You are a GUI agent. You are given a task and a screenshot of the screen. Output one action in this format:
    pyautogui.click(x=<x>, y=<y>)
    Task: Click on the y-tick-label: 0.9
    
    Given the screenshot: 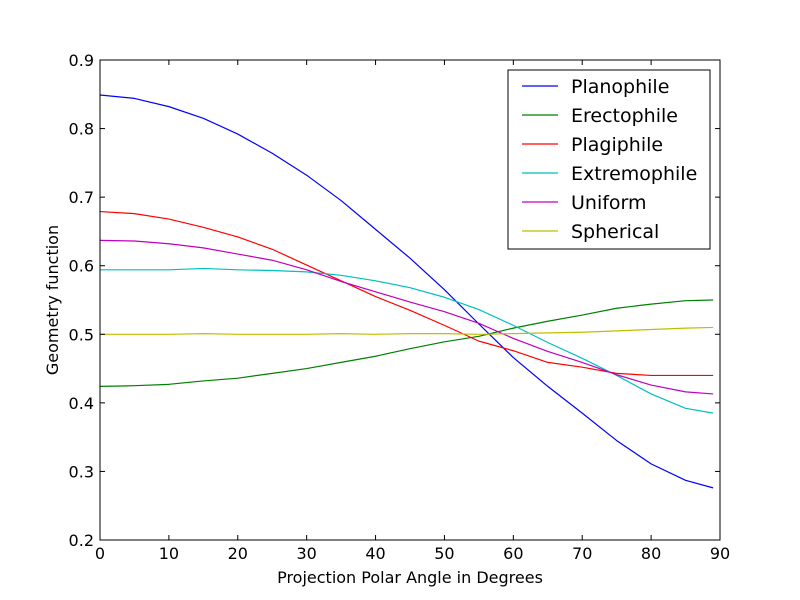 What is the action you would take?
    pyautogui.click(x=81, y=60)
    